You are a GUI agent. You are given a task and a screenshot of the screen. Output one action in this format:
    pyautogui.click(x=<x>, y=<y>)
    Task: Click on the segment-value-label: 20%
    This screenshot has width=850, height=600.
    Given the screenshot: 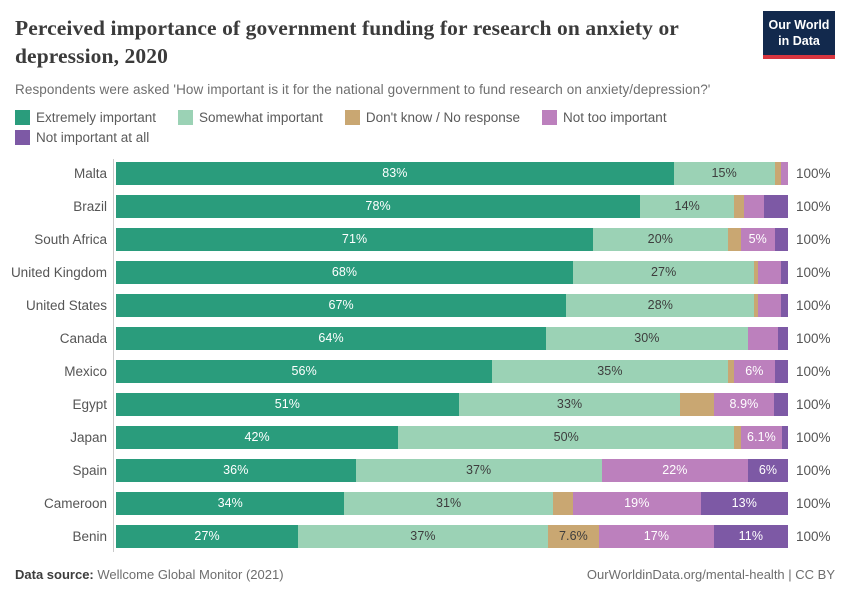 What is the action you would take?
    pyautogui.click(x=660, y=239)
    